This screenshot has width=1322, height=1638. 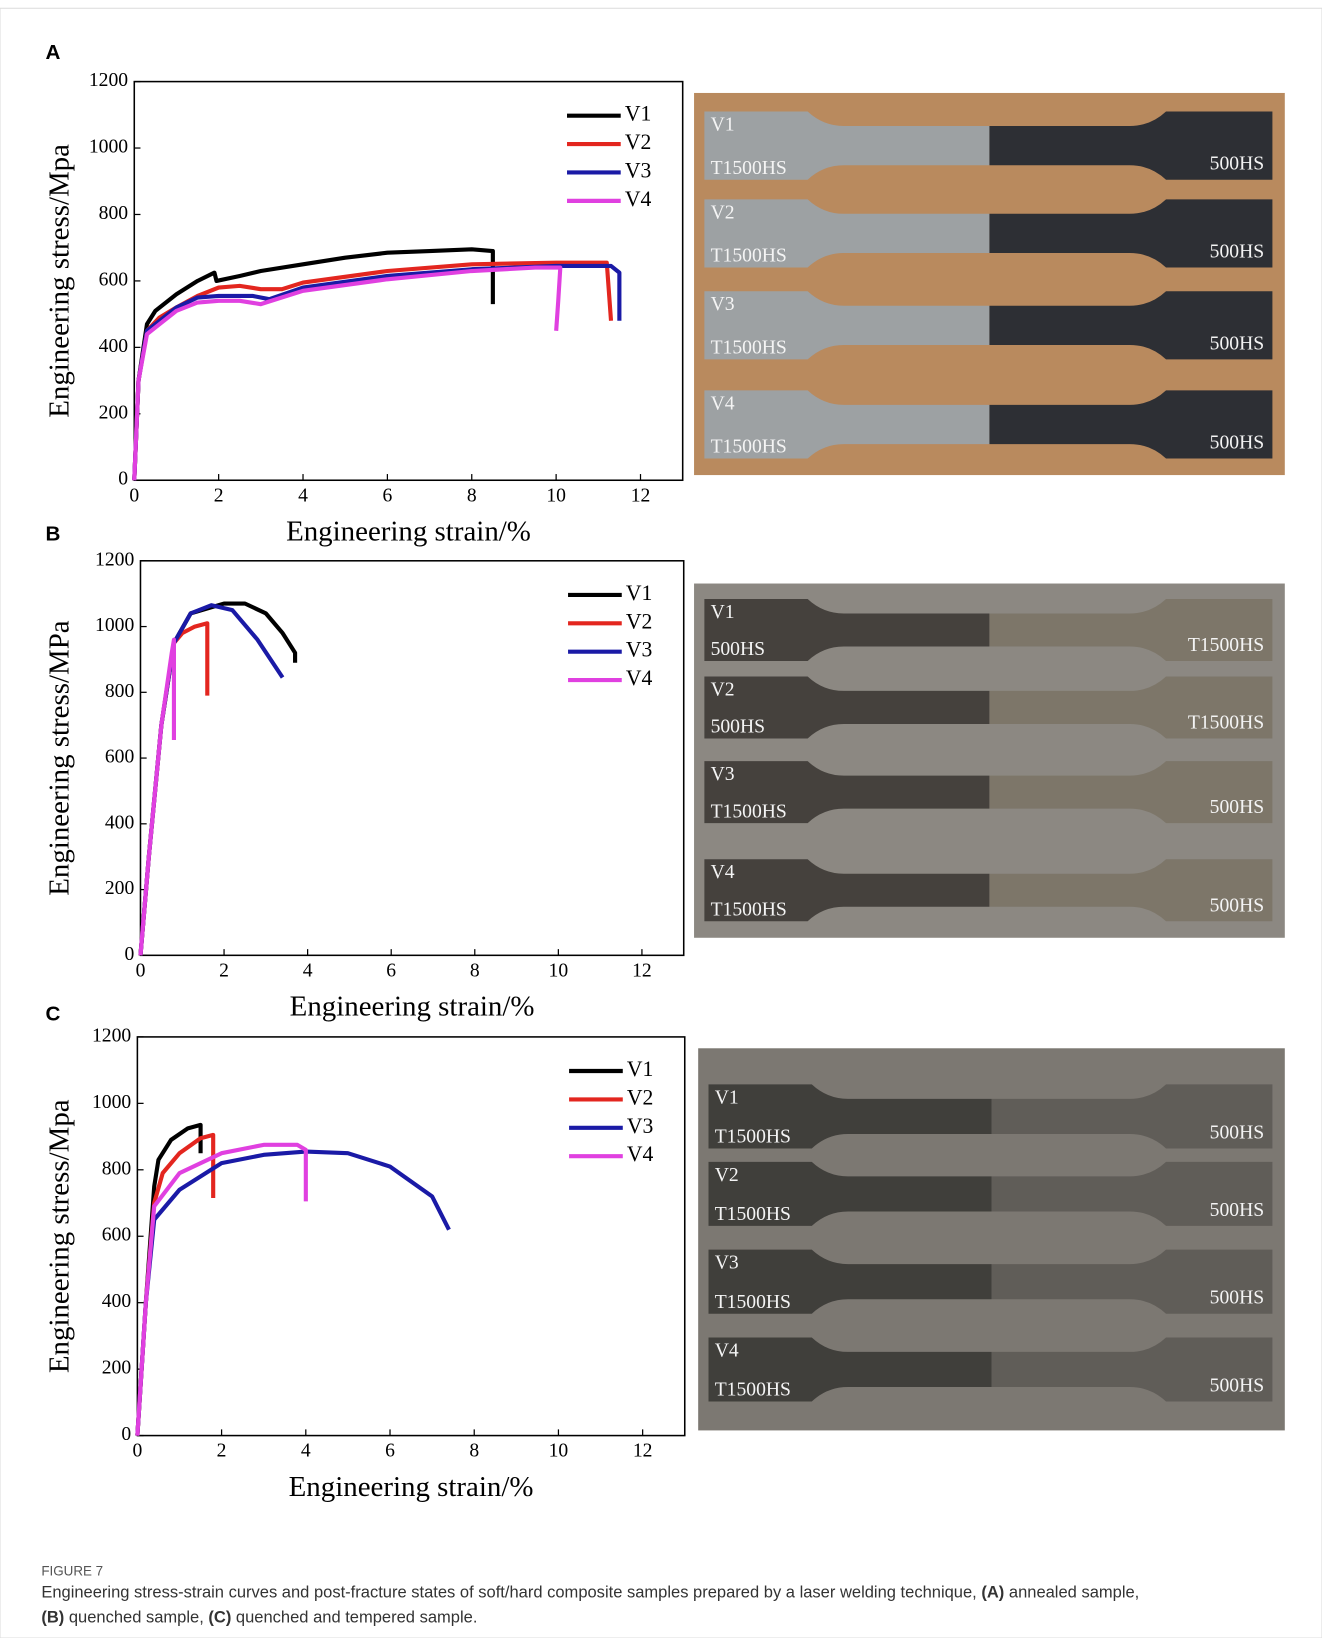 I want to click on photo-label: V4, so click(x=727, y=1350).